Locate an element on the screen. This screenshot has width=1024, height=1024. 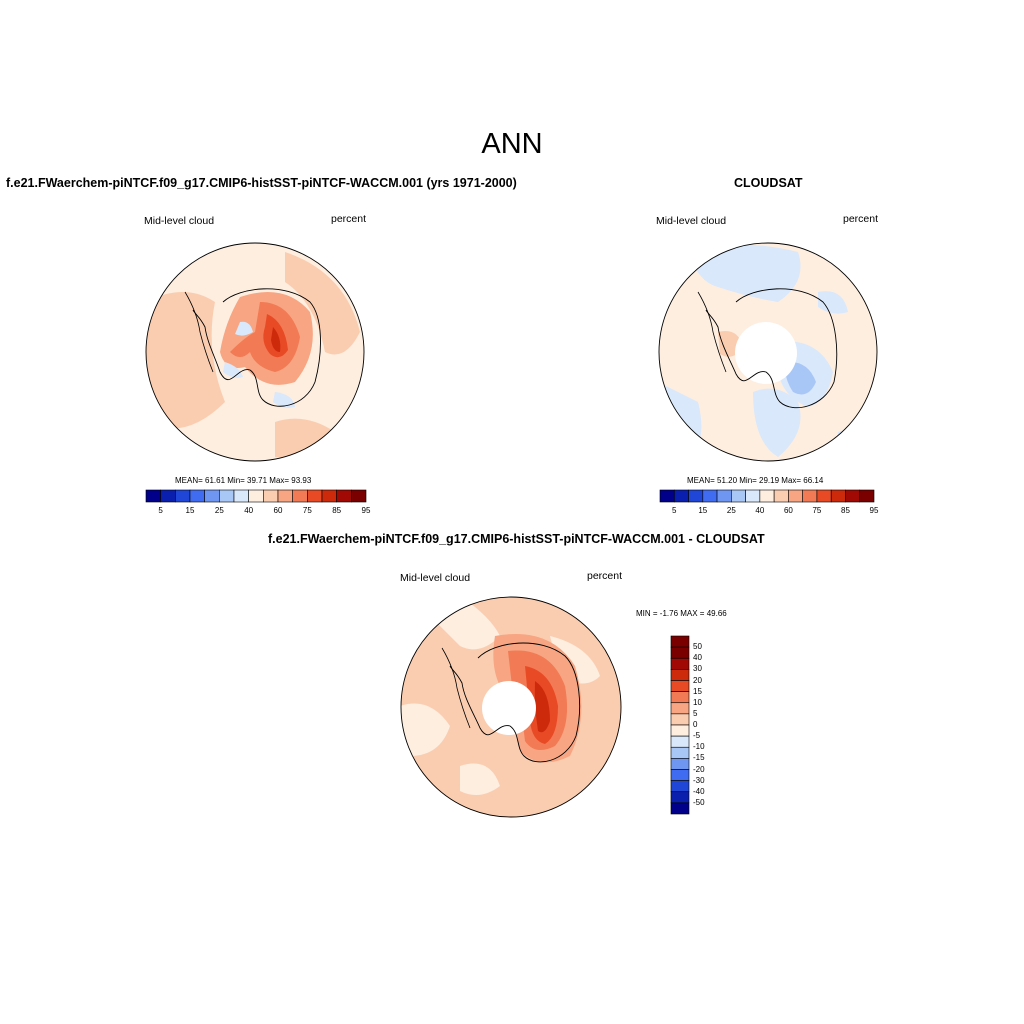
diff-colorbar is located at coordinates (680, 725).